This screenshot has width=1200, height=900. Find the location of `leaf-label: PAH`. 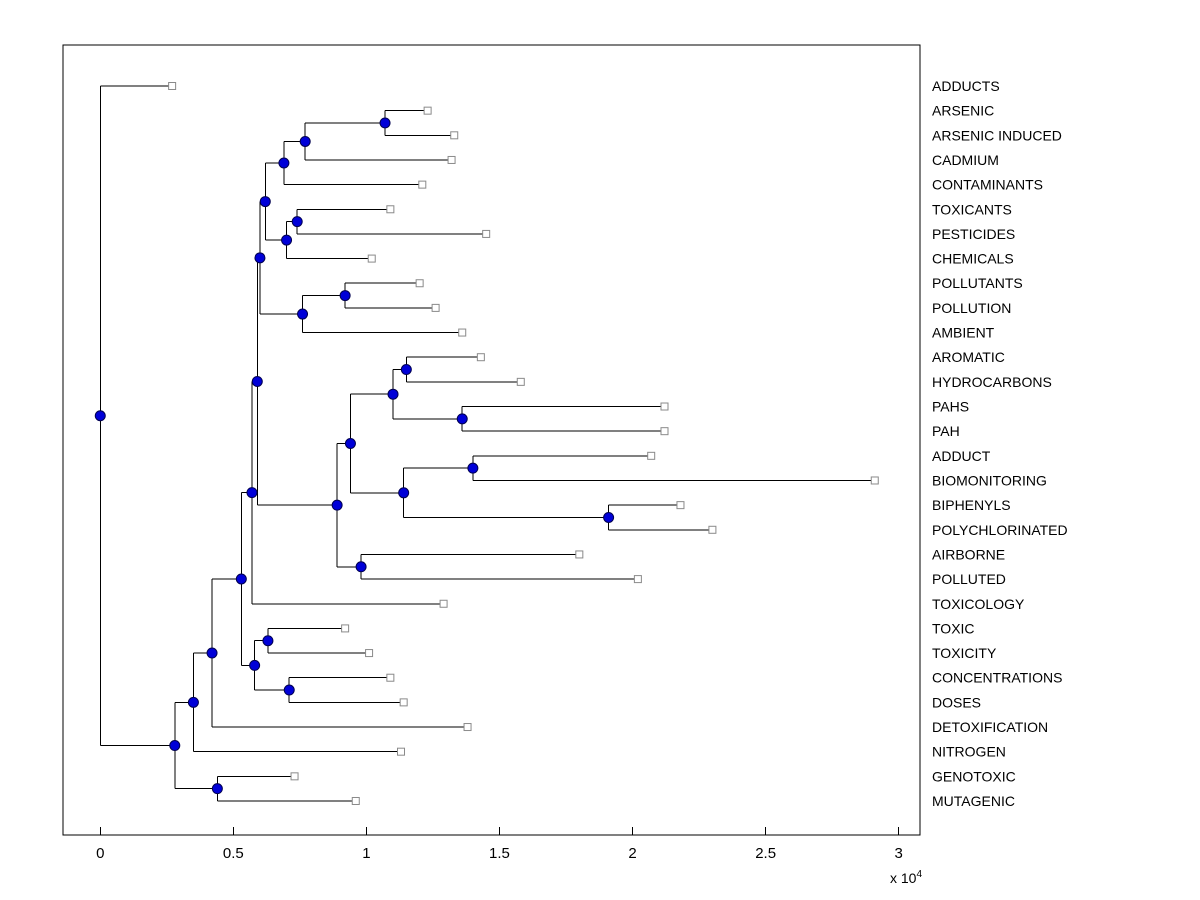

leaf-label: PAH is located at coordinates (946, 431).